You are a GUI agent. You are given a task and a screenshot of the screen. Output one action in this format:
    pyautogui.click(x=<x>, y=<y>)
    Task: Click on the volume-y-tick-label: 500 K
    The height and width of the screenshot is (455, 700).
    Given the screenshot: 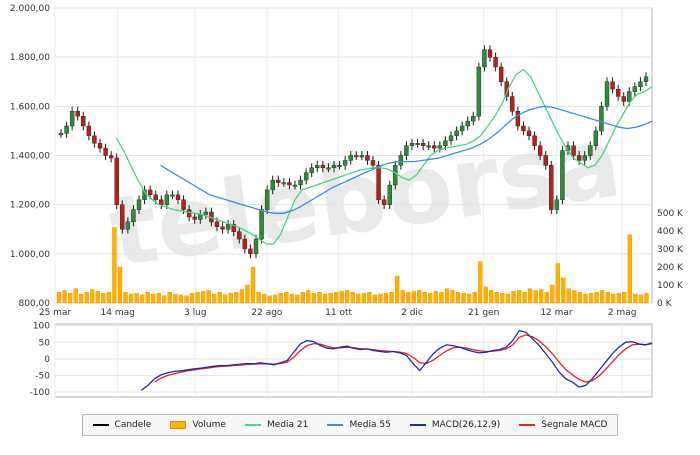 What is the action you would take?
    pyautogui.click(x=670, y=214)
    